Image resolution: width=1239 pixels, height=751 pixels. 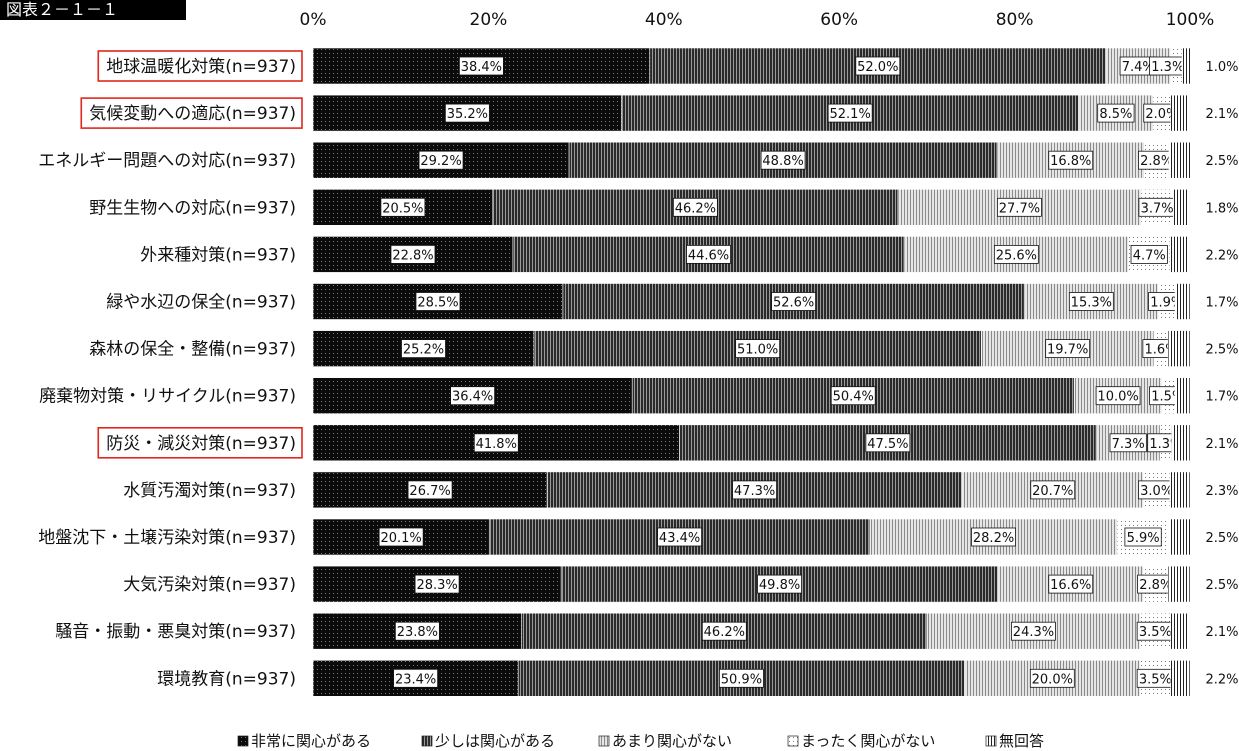 I want to click on data-label: 5.9%, so click(x=1143, y=538).